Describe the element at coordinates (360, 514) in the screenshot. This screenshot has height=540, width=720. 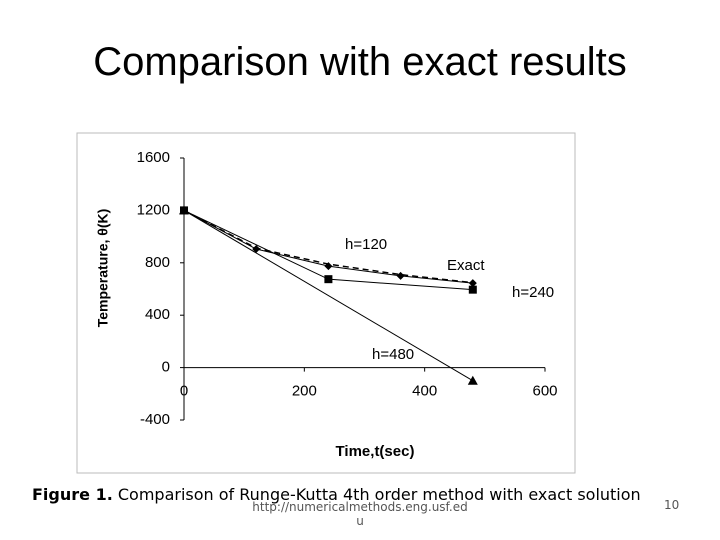
I see `footer-url: http://numericalmethods.eng.usf.edu` at that location.